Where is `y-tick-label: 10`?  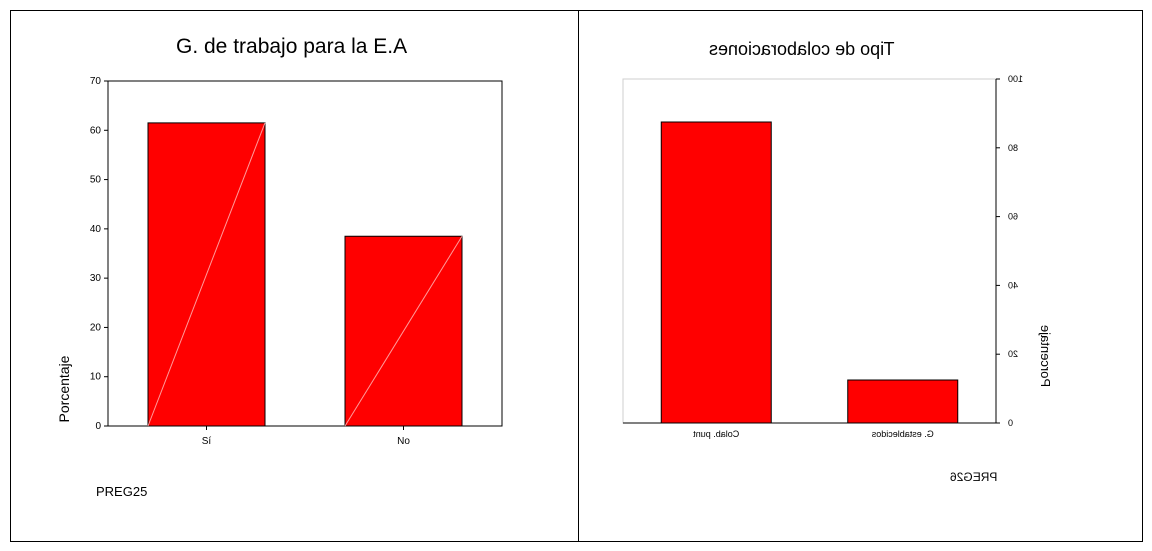 y-tick-label: 10 is located at coordinates (96, 377).